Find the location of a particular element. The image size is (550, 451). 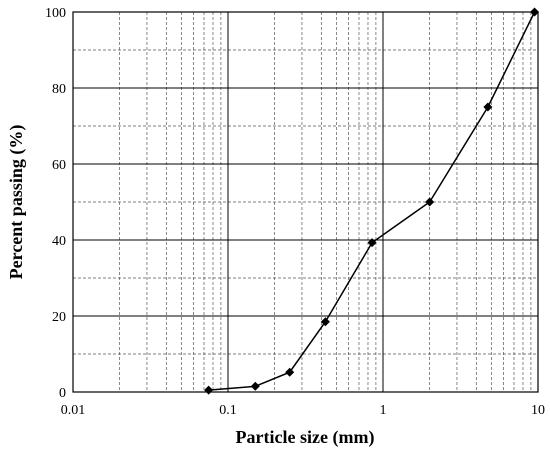

y-axis-ticks: 0 20 40 60 80 100 is located at coordinates (55, 203).